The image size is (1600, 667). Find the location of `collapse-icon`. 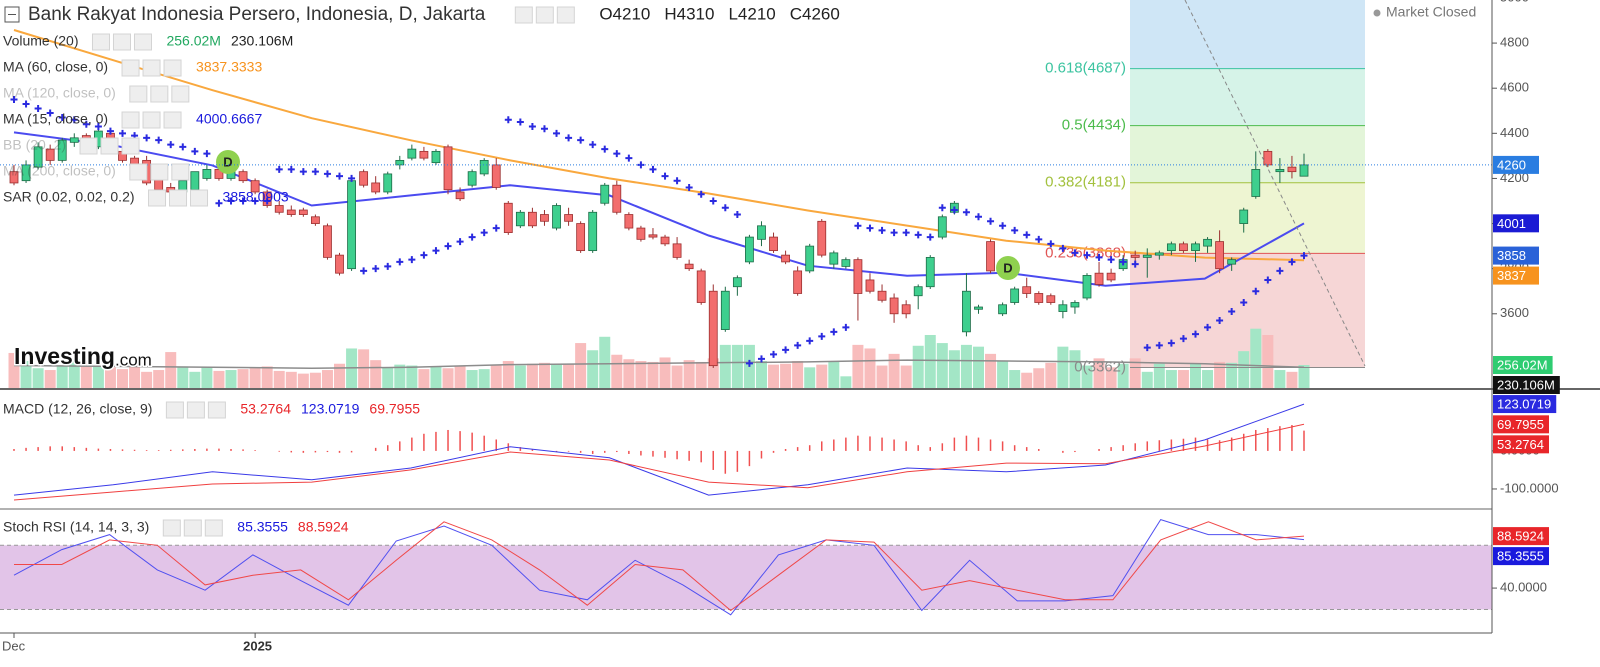

collapse-icon is located at coordinates (12, 14).